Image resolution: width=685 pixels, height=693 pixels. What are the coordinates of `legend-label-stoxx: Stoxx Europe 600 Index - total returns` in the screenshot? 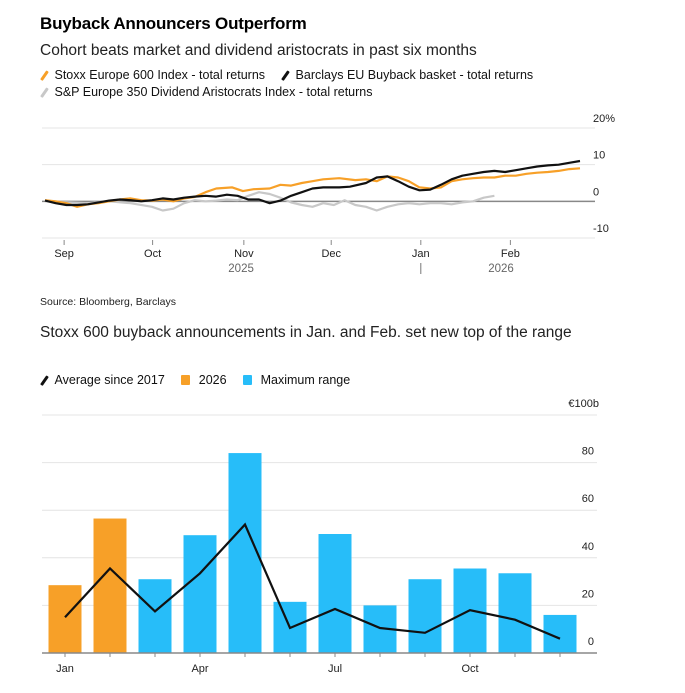 It's located at (160, 75).